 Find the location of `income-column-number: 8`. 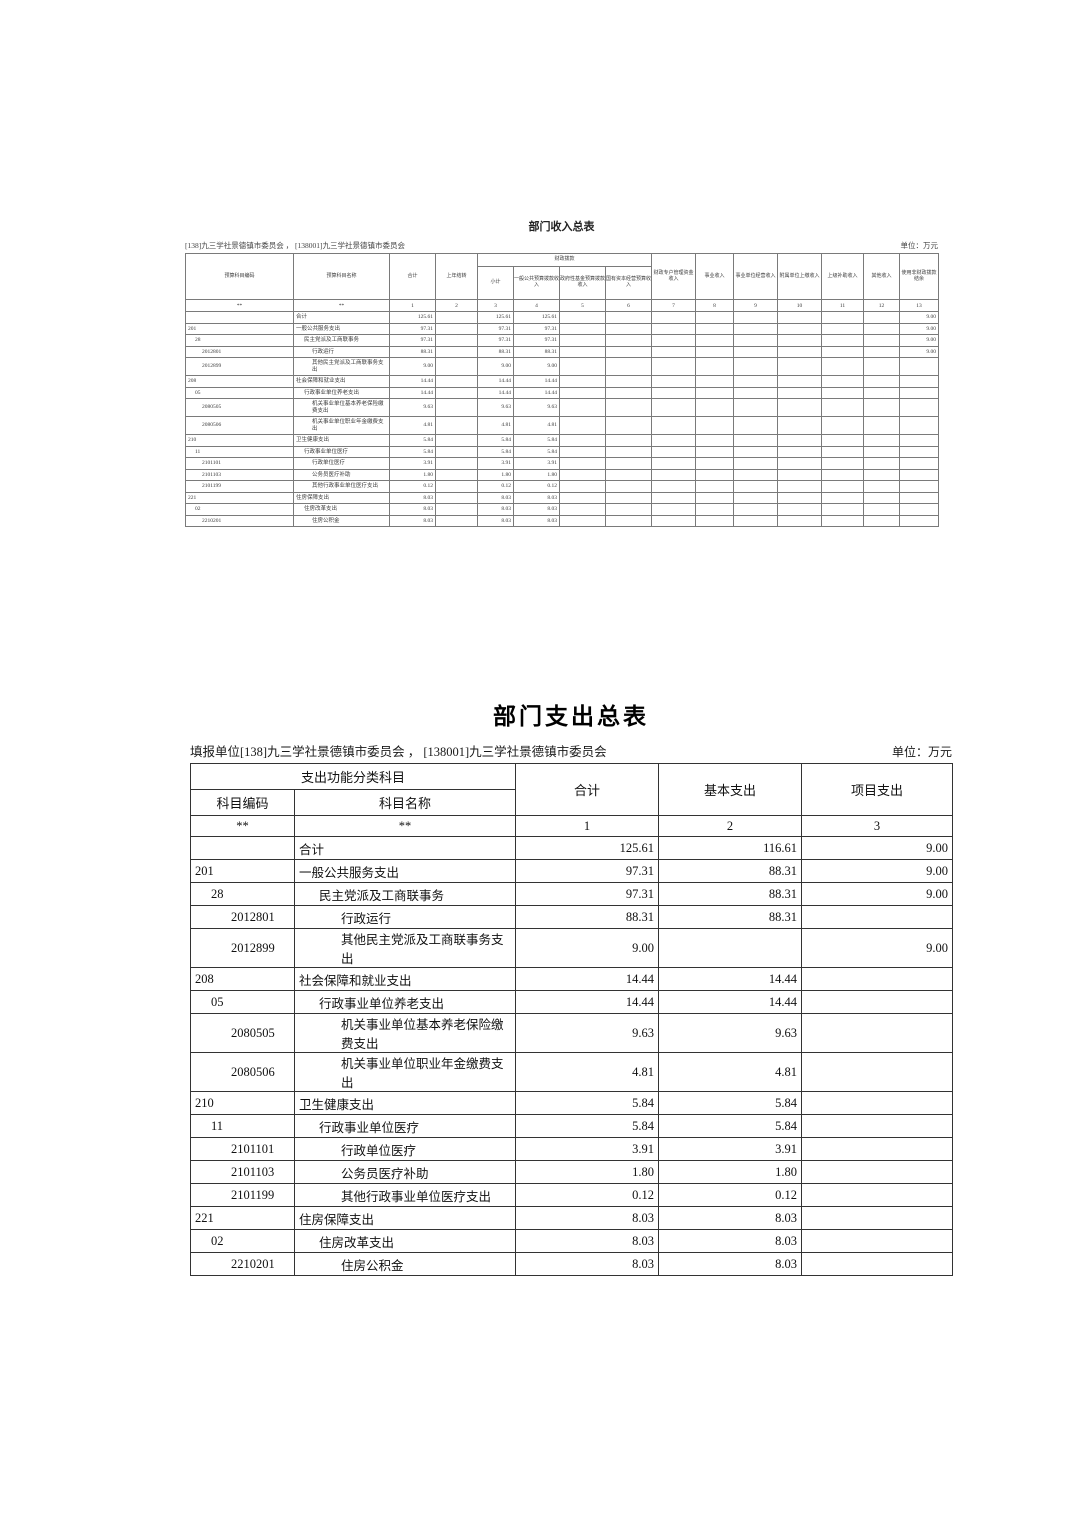

income-column-number: 8 is located at coordinates (715, 305).